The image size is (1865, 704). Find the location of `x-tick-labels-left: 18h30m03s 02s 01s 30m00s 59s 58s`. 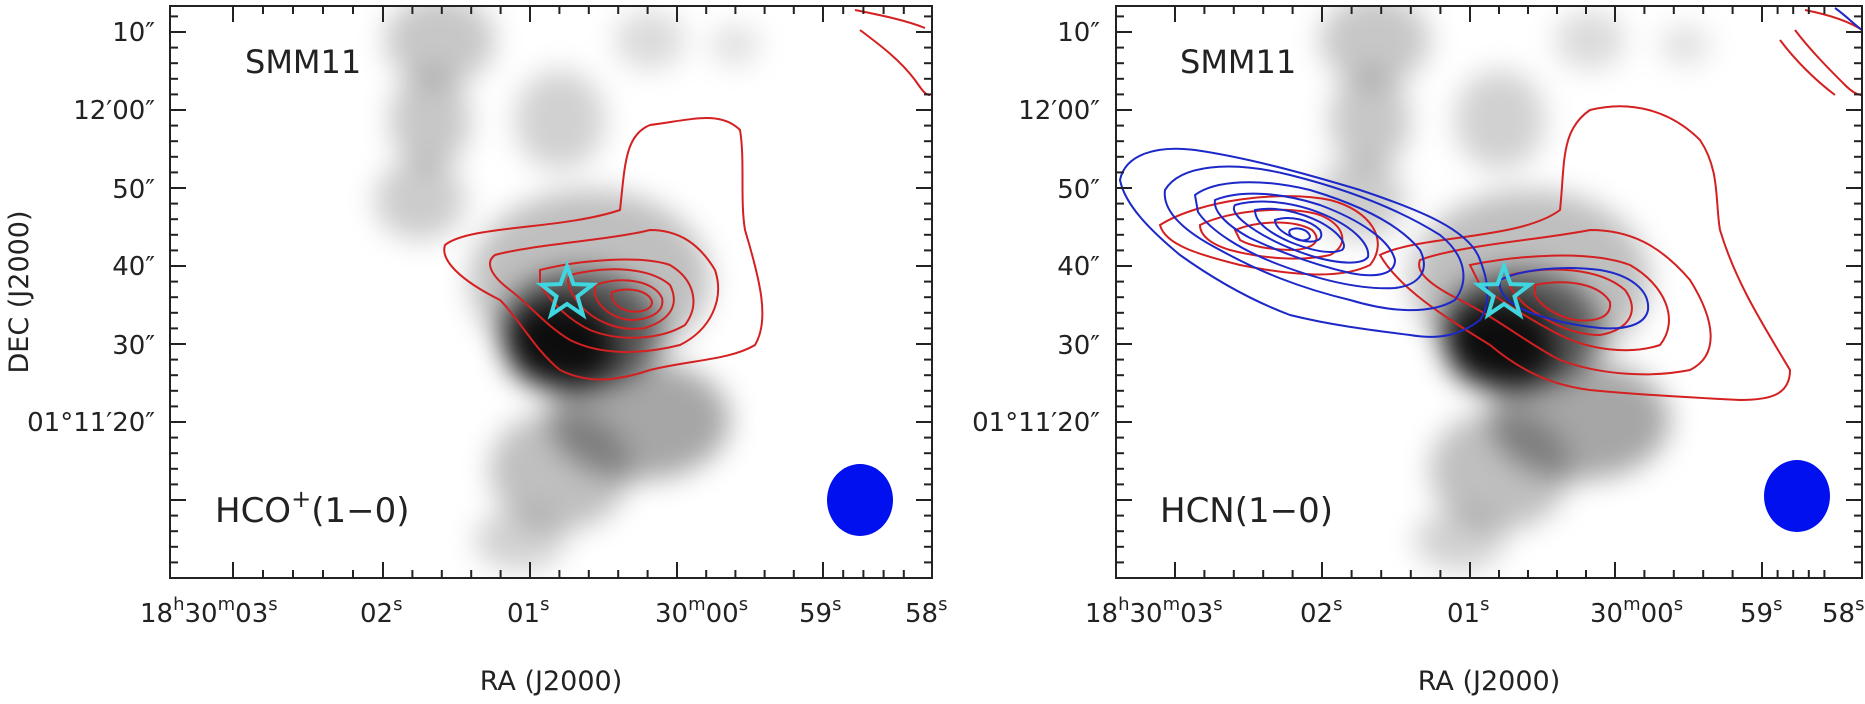

x-tick-labels-left: 18h30m03s 02s 01s 30m00s 59s 58s is located at coordinates (543, 611).